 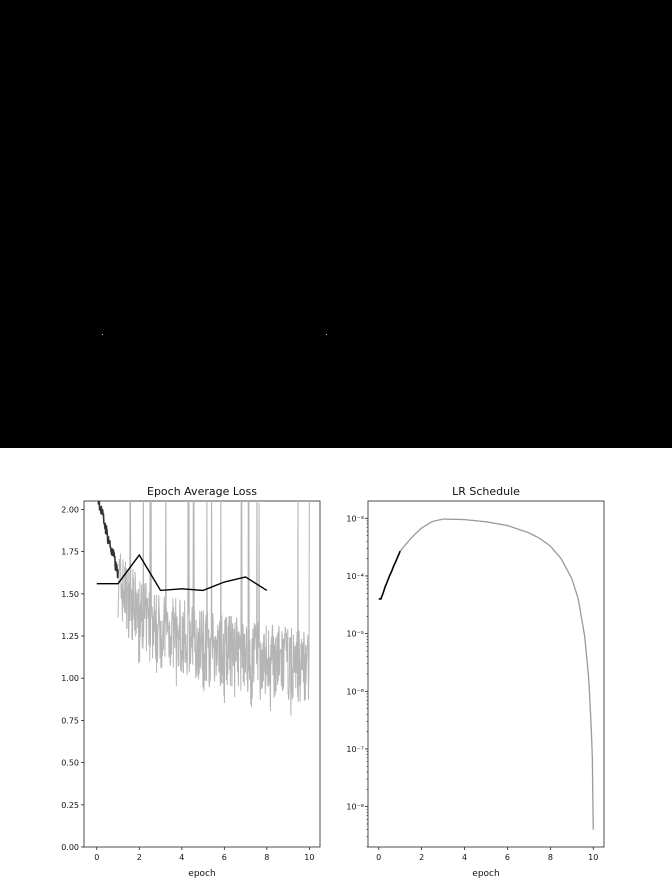 I want to click on lr-chart-axes: 0 2 4 6 8 10 10⁻³ 10⁻⁴ 10⁻⁵ 10⁻⁶ 10⁻⁷ 10⁻⁸, so click(x=472, y=688).